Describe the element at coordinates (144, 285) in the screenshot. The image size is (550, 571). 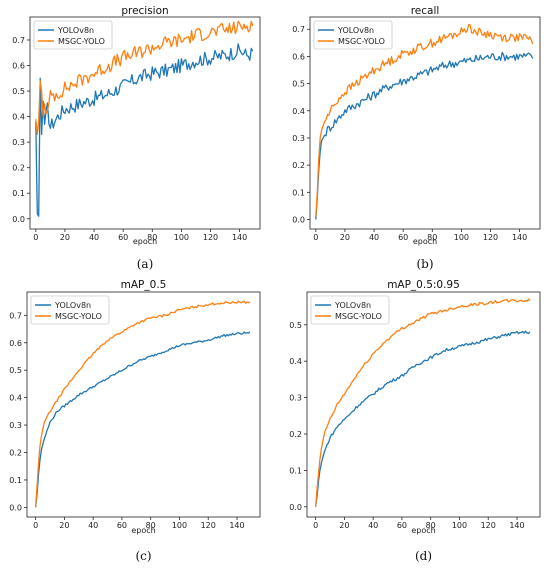
I see `chart-title: mAP_0.5` at that location.